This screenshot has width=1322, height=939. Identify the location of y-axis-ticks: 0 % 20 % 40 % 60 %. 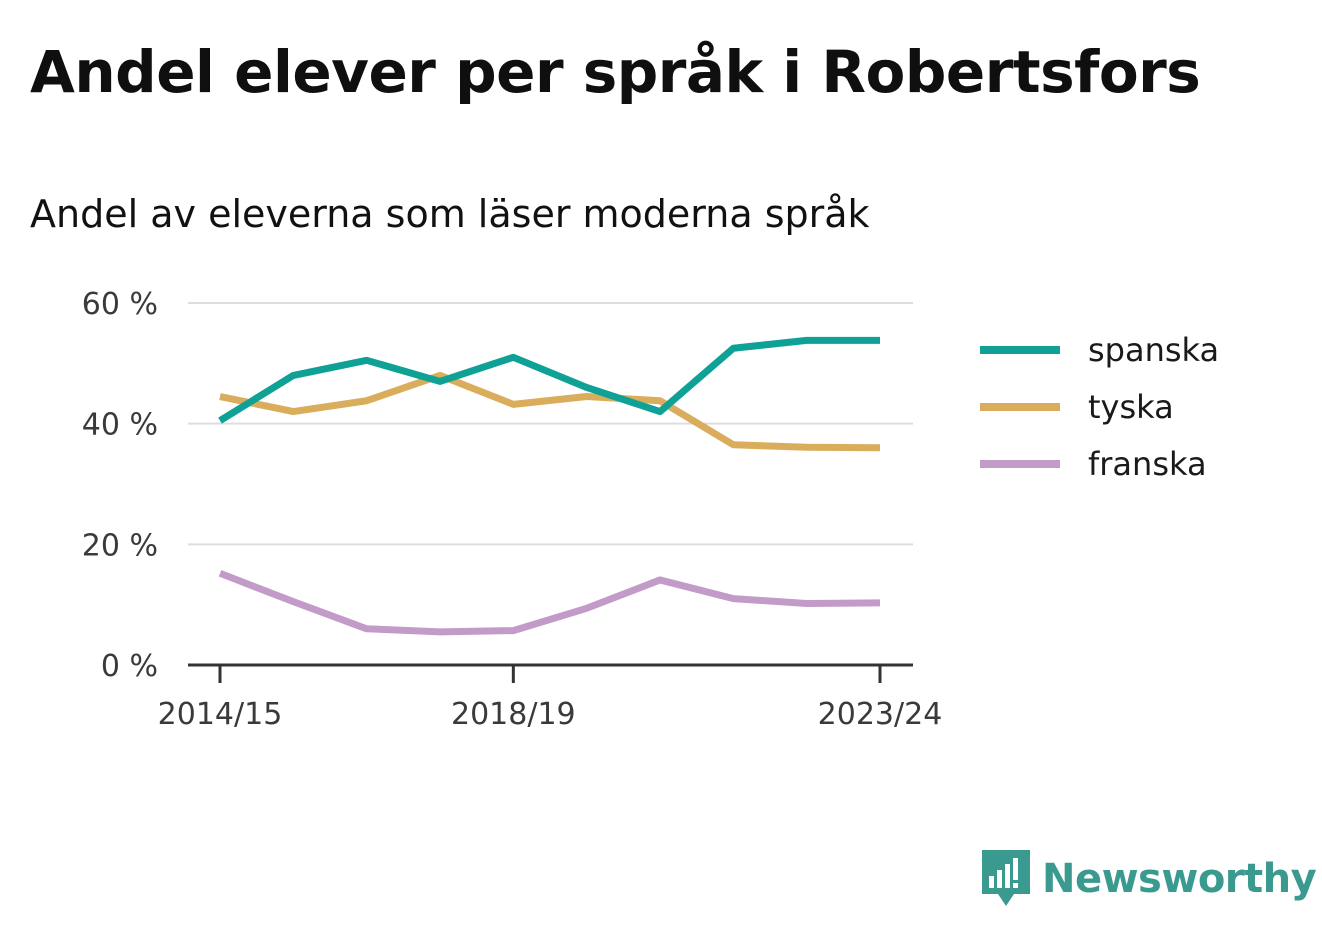
(120, 485).